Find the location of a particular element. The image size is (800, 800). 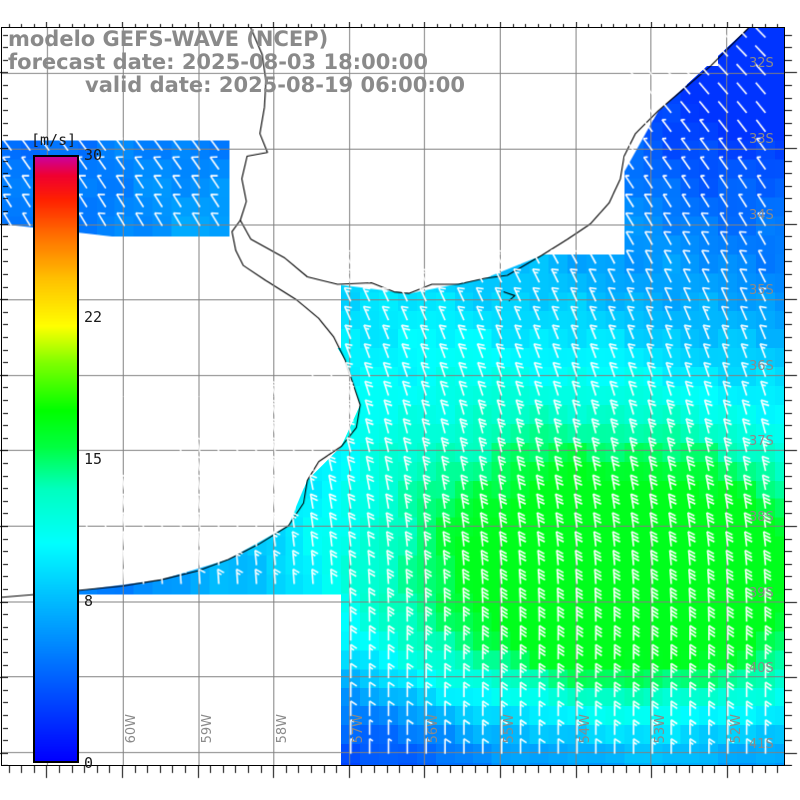

bottom-axis-ticks is located at coordinates (393, 773).